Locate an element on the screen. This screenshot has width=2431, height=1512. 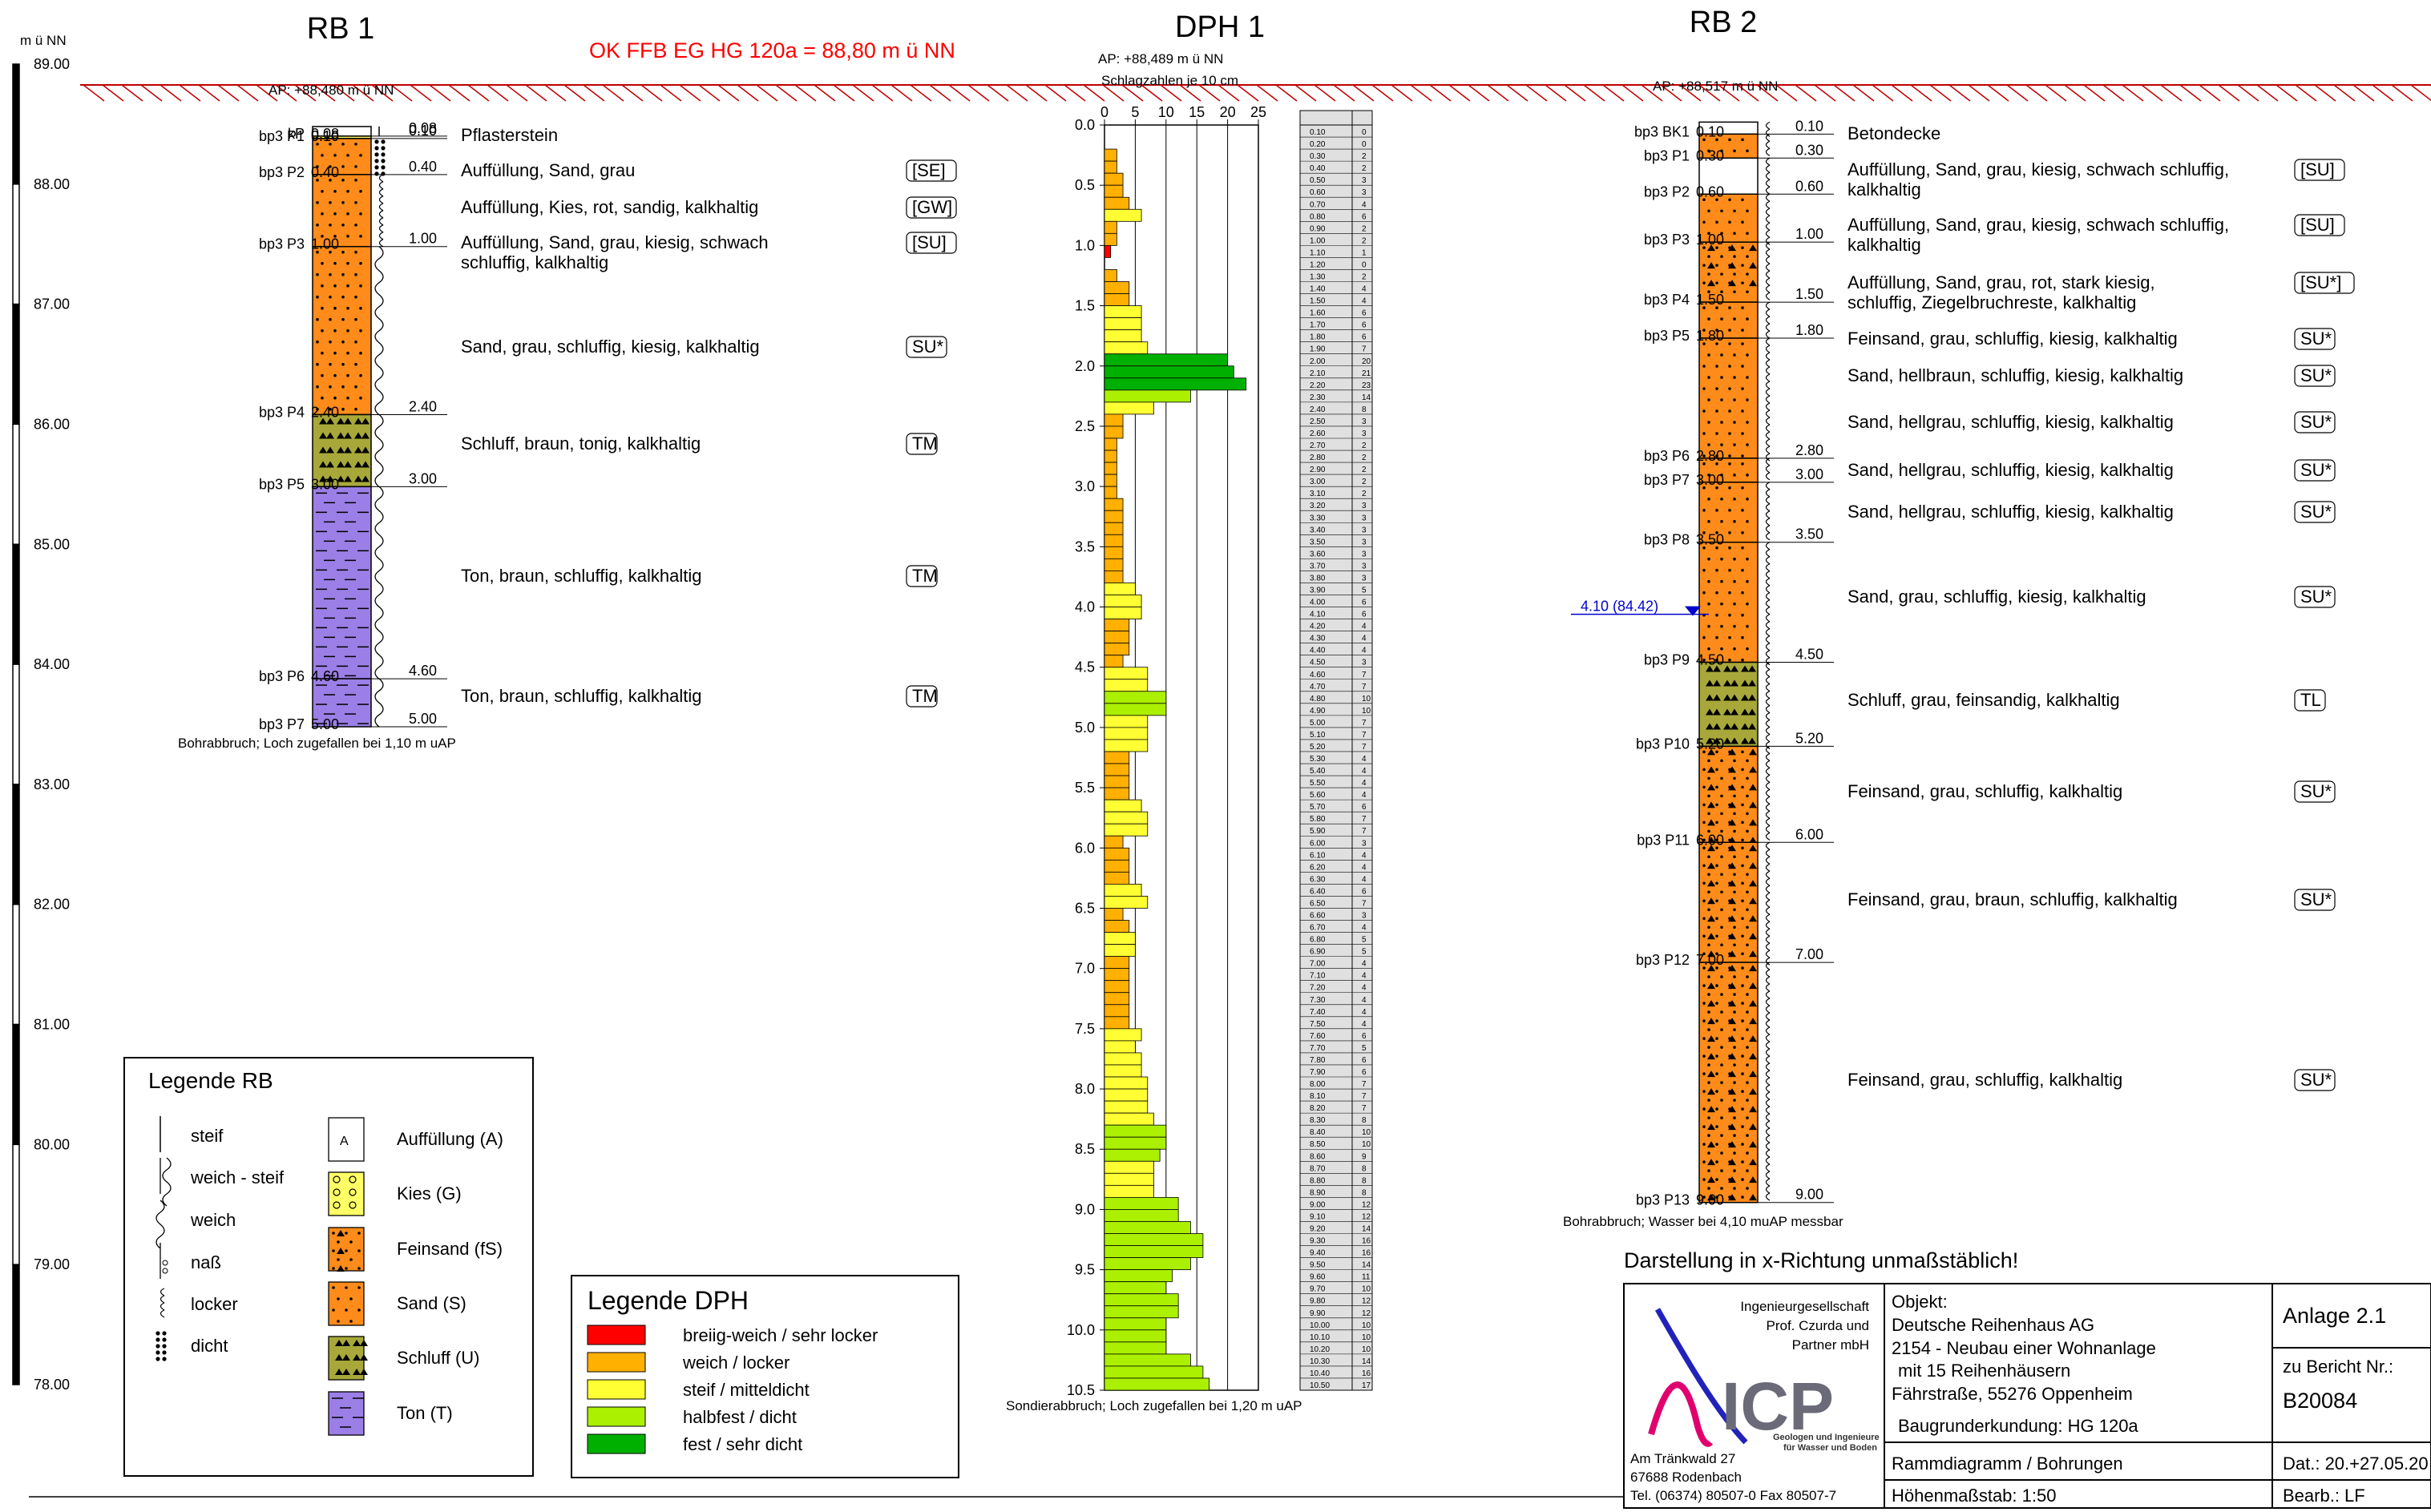
legend-fill-letter: A is located at coordinates (344, 1141).